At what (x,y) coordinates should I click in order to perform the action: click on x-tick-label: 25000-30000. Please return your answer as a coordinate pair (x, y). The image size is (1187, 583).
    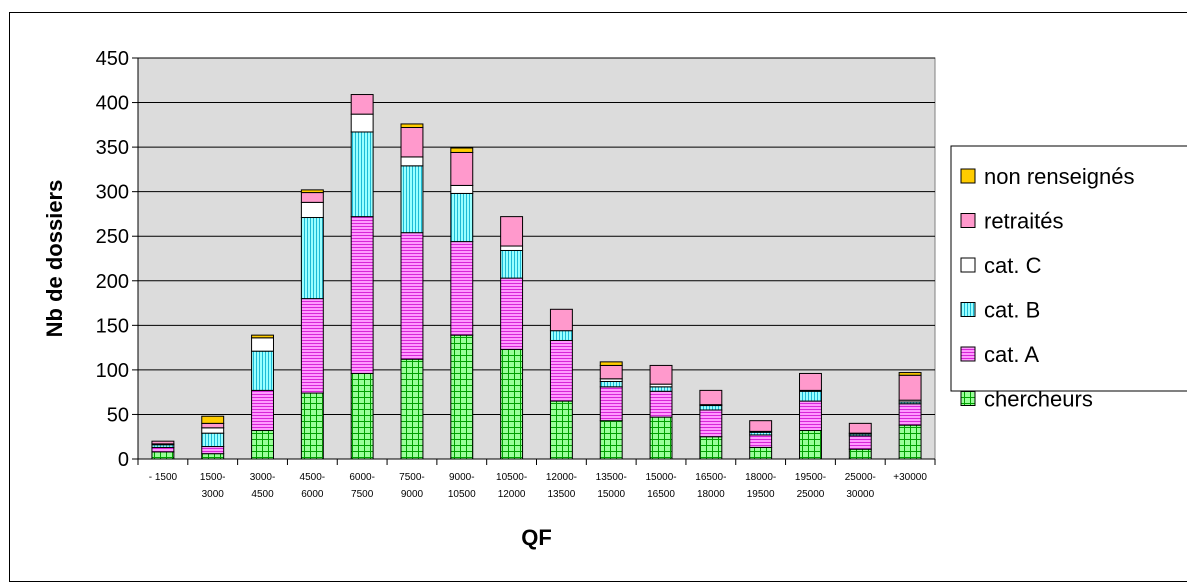
    Looking at the image, I should click on (860, 486).